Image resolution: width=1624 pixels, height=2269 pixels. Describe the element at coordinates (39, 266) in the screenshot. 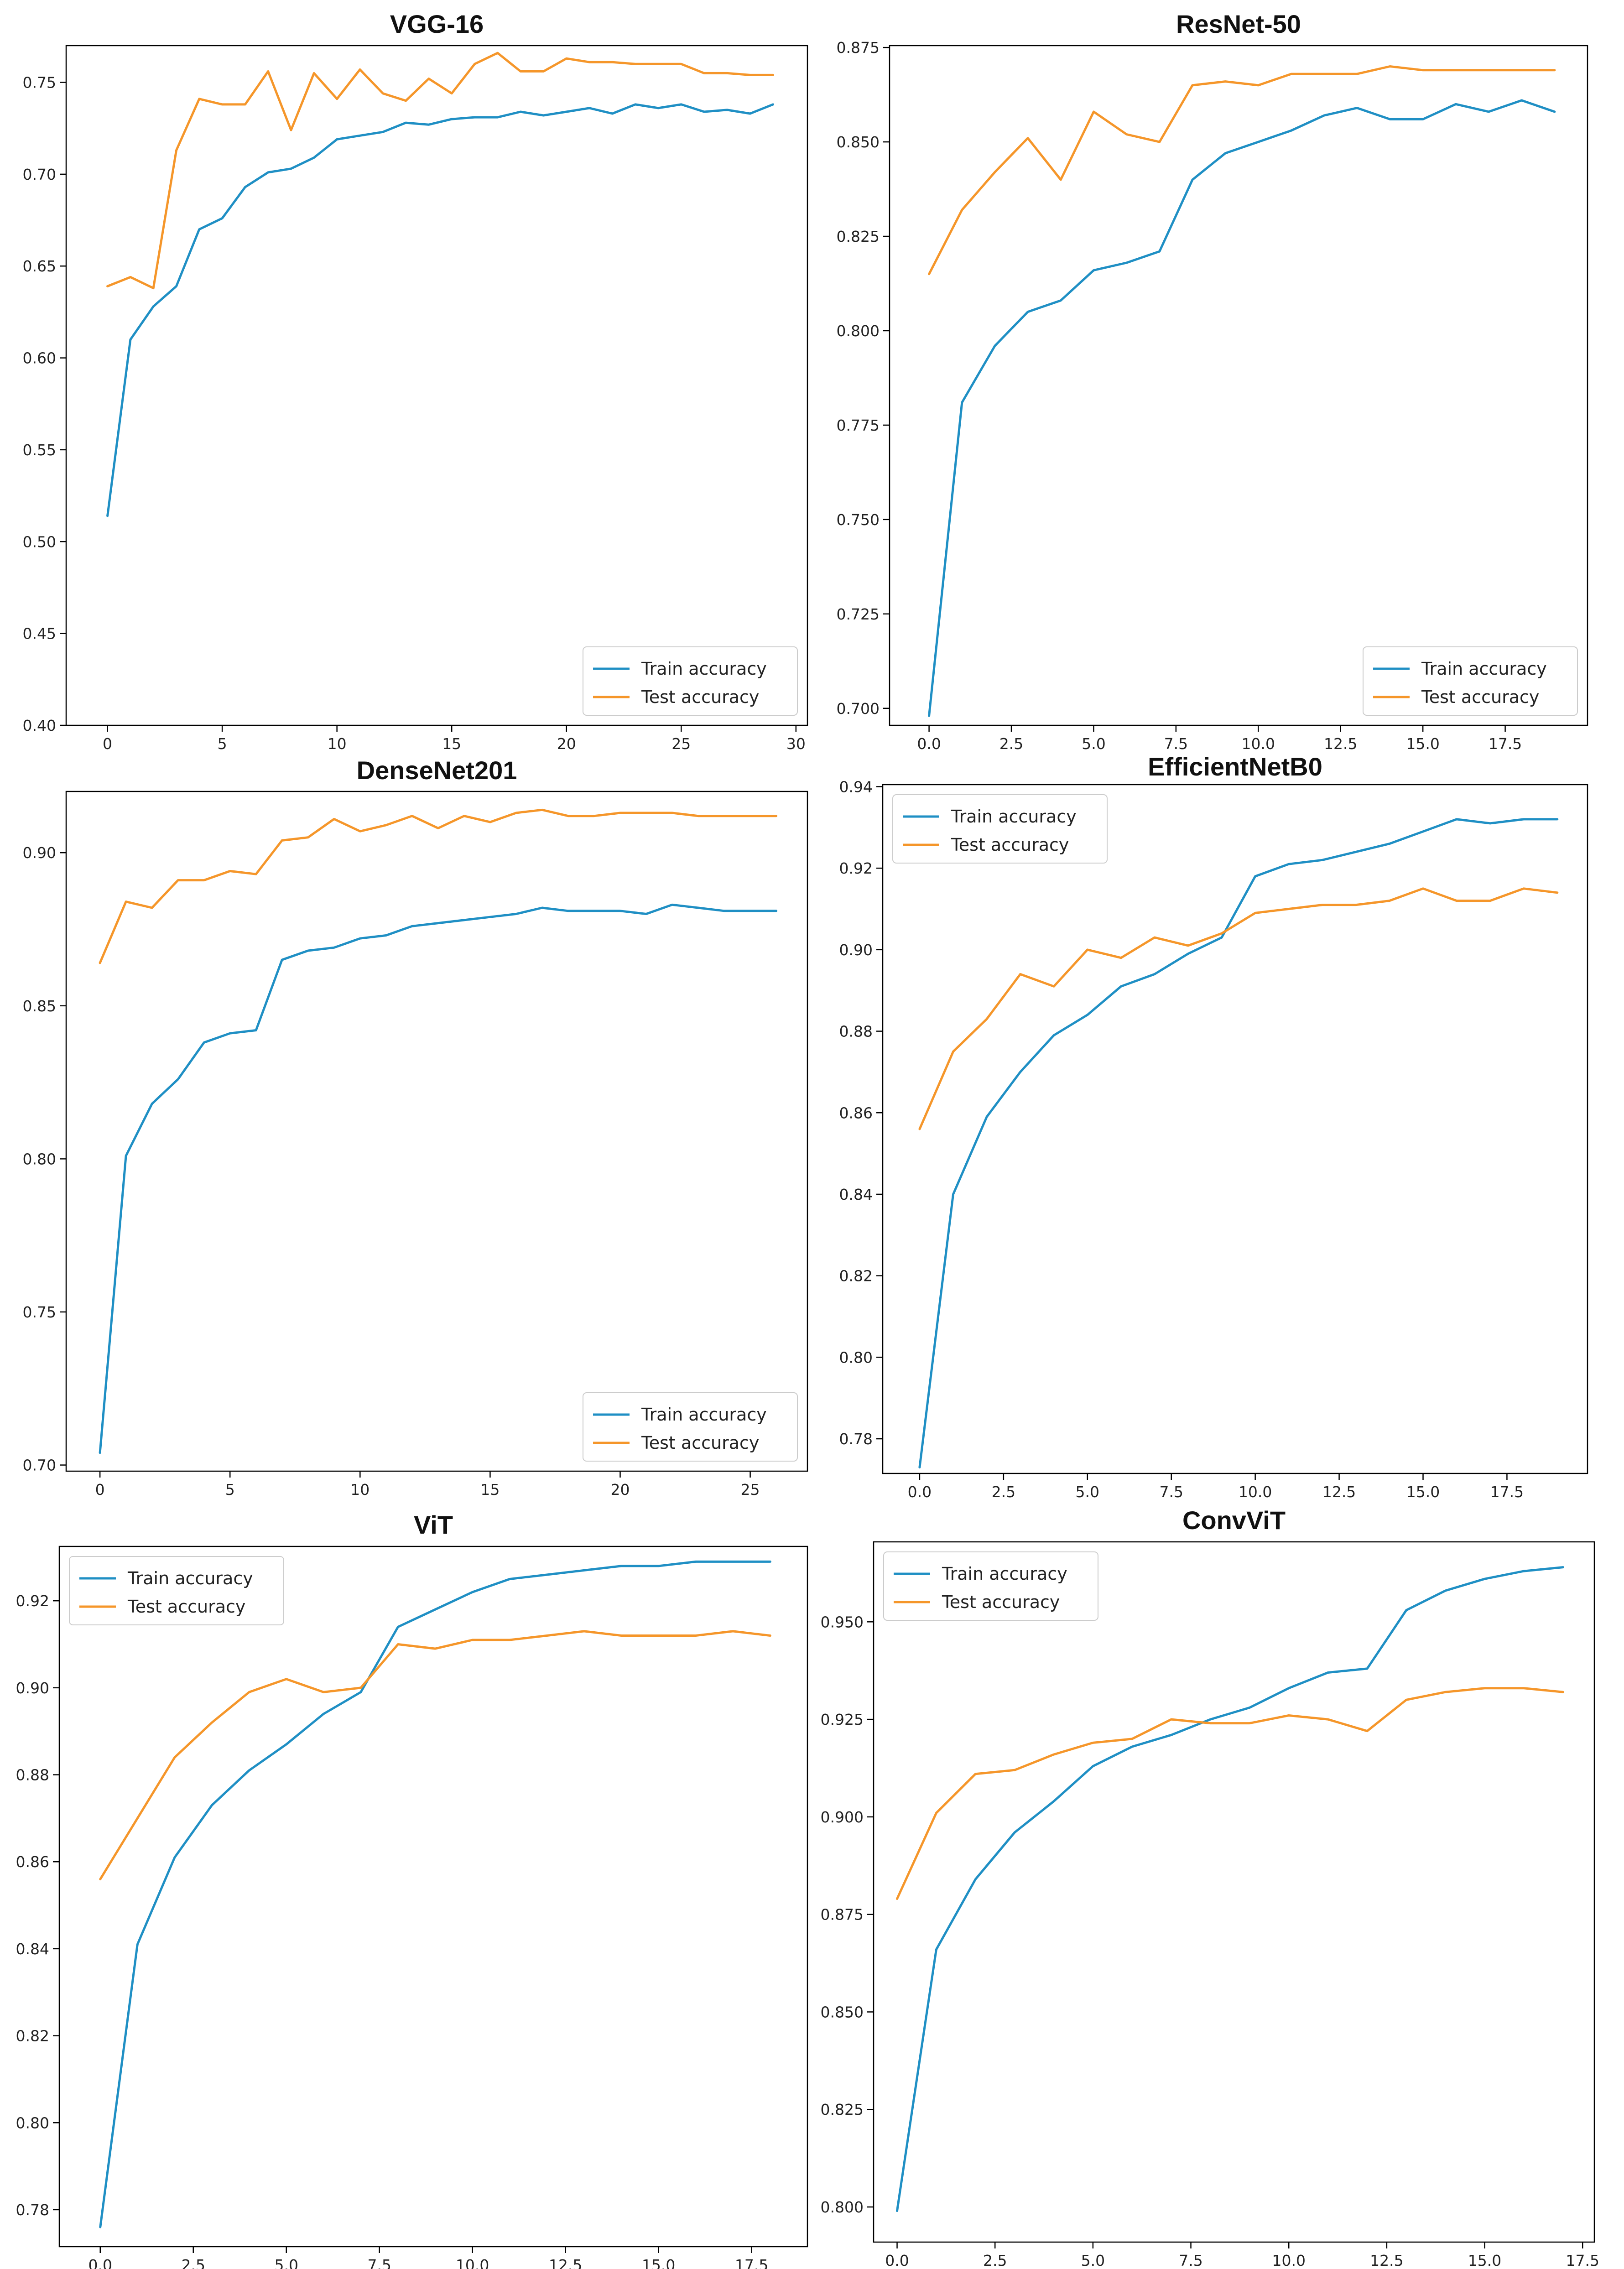

I see `y-tick-label: 0.65` at that location.